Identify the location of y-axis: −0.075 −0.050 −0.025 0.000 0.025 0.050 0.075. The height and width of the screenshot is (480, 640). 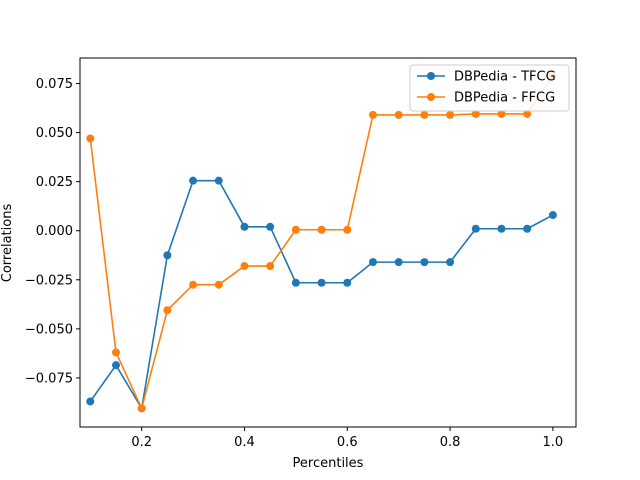
(52, 231).